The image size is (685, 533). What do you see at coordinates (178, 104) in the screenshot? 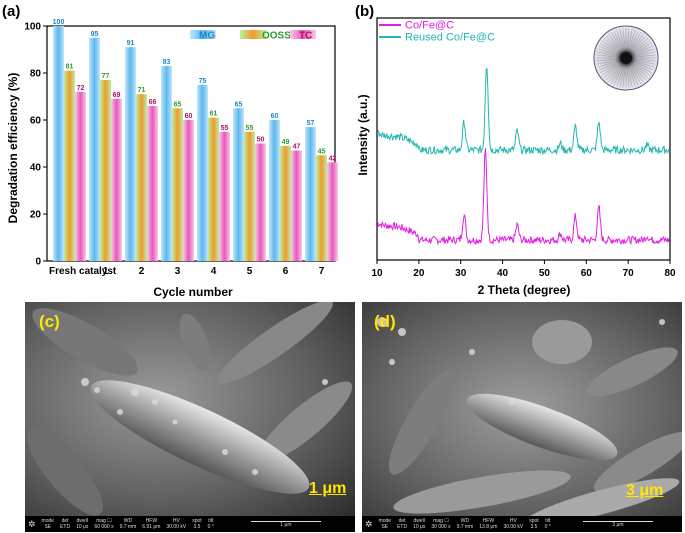
I see `data-label: 65` at bounding box center [178, 104].